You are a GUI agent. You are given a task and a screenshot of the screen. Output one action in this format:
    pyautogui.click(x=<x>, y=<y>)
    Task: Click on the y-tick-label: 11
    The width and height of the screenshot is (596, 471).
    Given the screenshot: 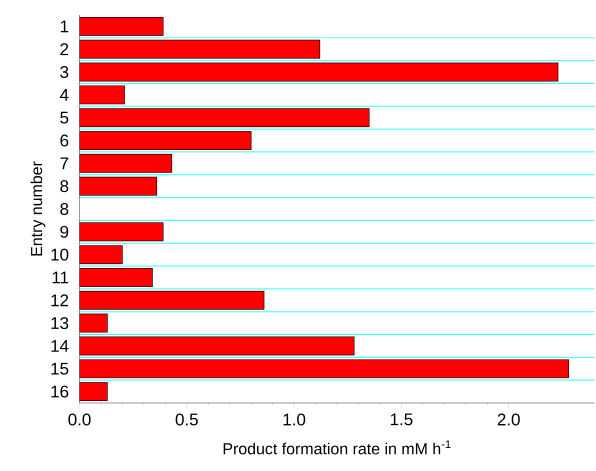 What is the action you would take?
    pyautogui.click(x=60, y=278)
    